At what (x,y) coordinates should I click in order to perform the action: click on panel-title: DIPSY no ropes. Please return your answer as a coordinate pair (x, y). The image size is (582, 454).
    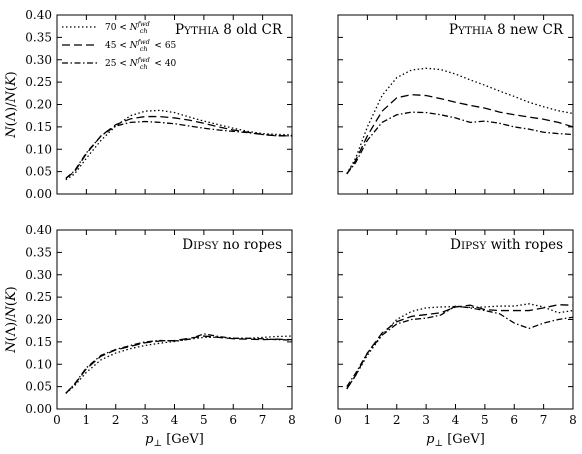
    Looking at the image, I should click on (232, 245).